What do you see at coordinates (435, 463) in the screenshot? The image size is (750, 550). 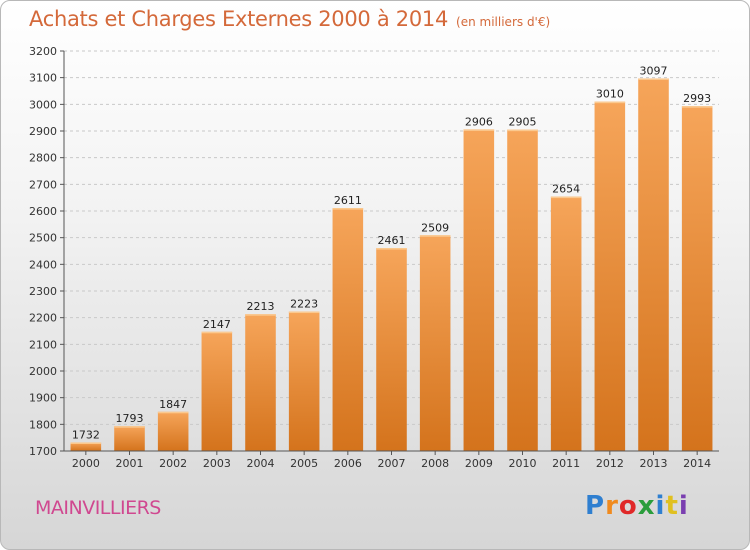 I see `x-tick-label-2008: 2008` at bounding box center [435, 463].